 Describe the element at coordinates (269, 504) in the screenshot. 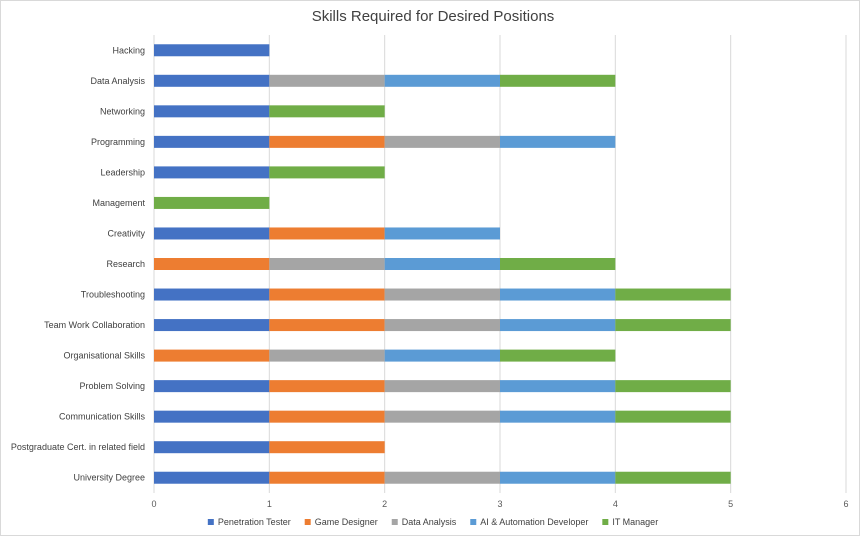

I see `x-tick-label: 1` at that location.